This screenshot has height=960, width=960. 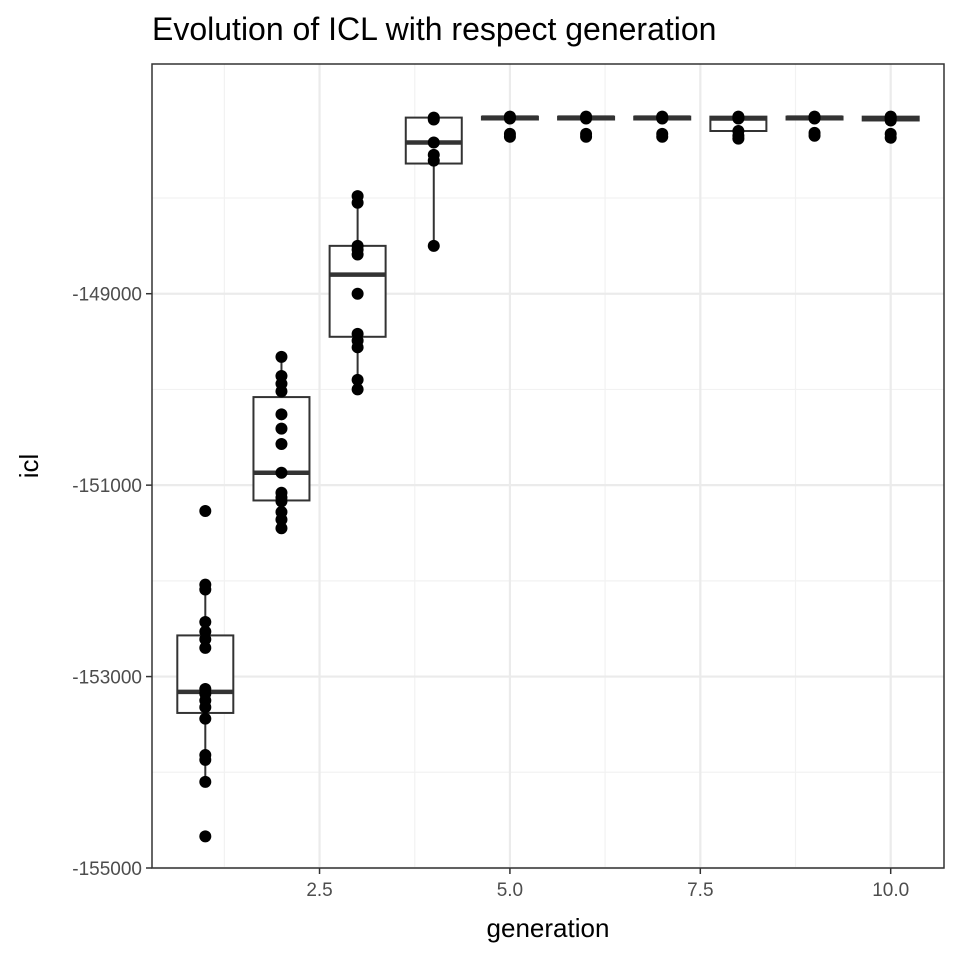 What do you see at coordinates (107, 295) in the screenshot?
I see `y-tick-label: -149000` at bounding box center [107, 295].